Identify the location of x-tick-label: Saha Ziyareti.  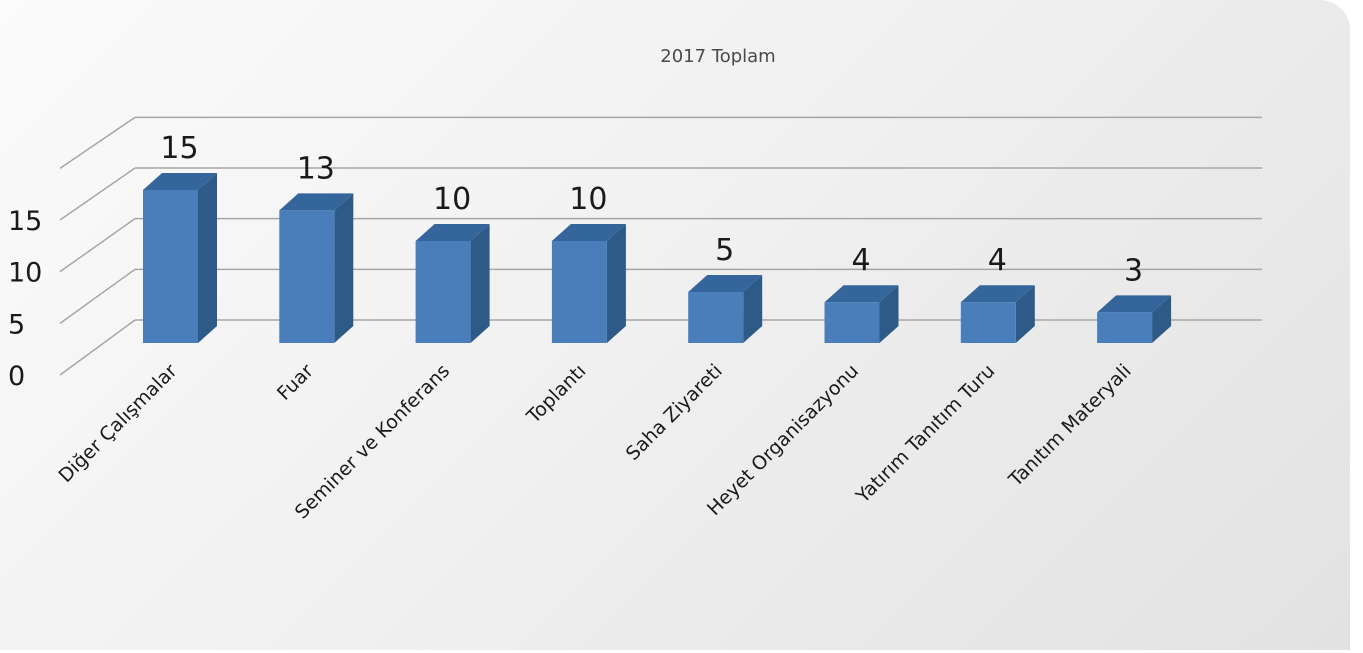
(674, 412).